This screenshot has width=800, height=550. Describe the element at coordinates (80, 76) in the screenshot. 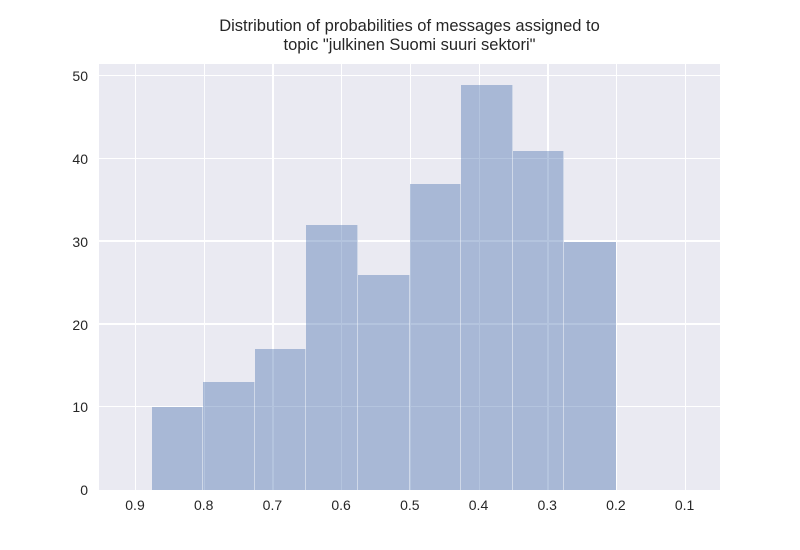

I see `y-tick-label-50: 50` at that location.